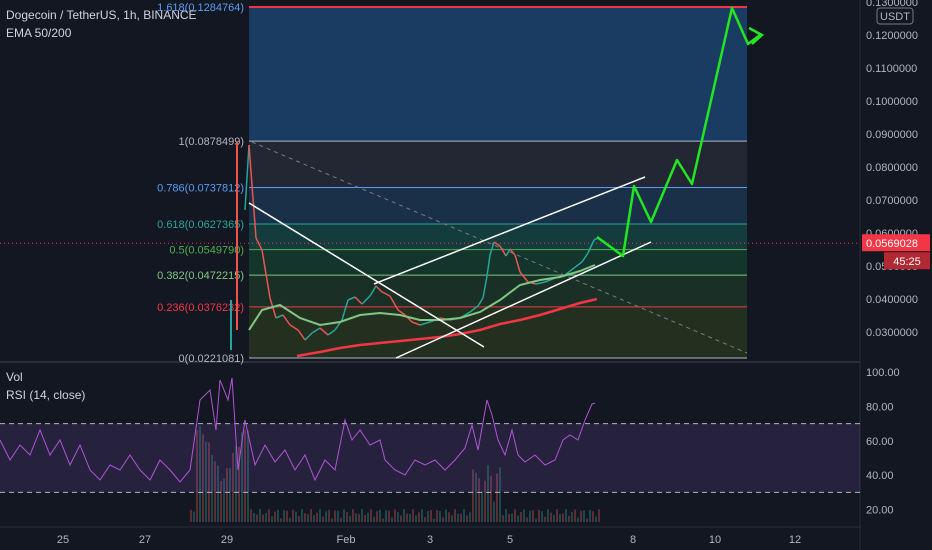 The image size is (932, 550). What do you see at coordinates (200, 308) in the screenshot?
I see `fib-level-label: 0.236(0.0376232)` at bounding box center [200, 308].